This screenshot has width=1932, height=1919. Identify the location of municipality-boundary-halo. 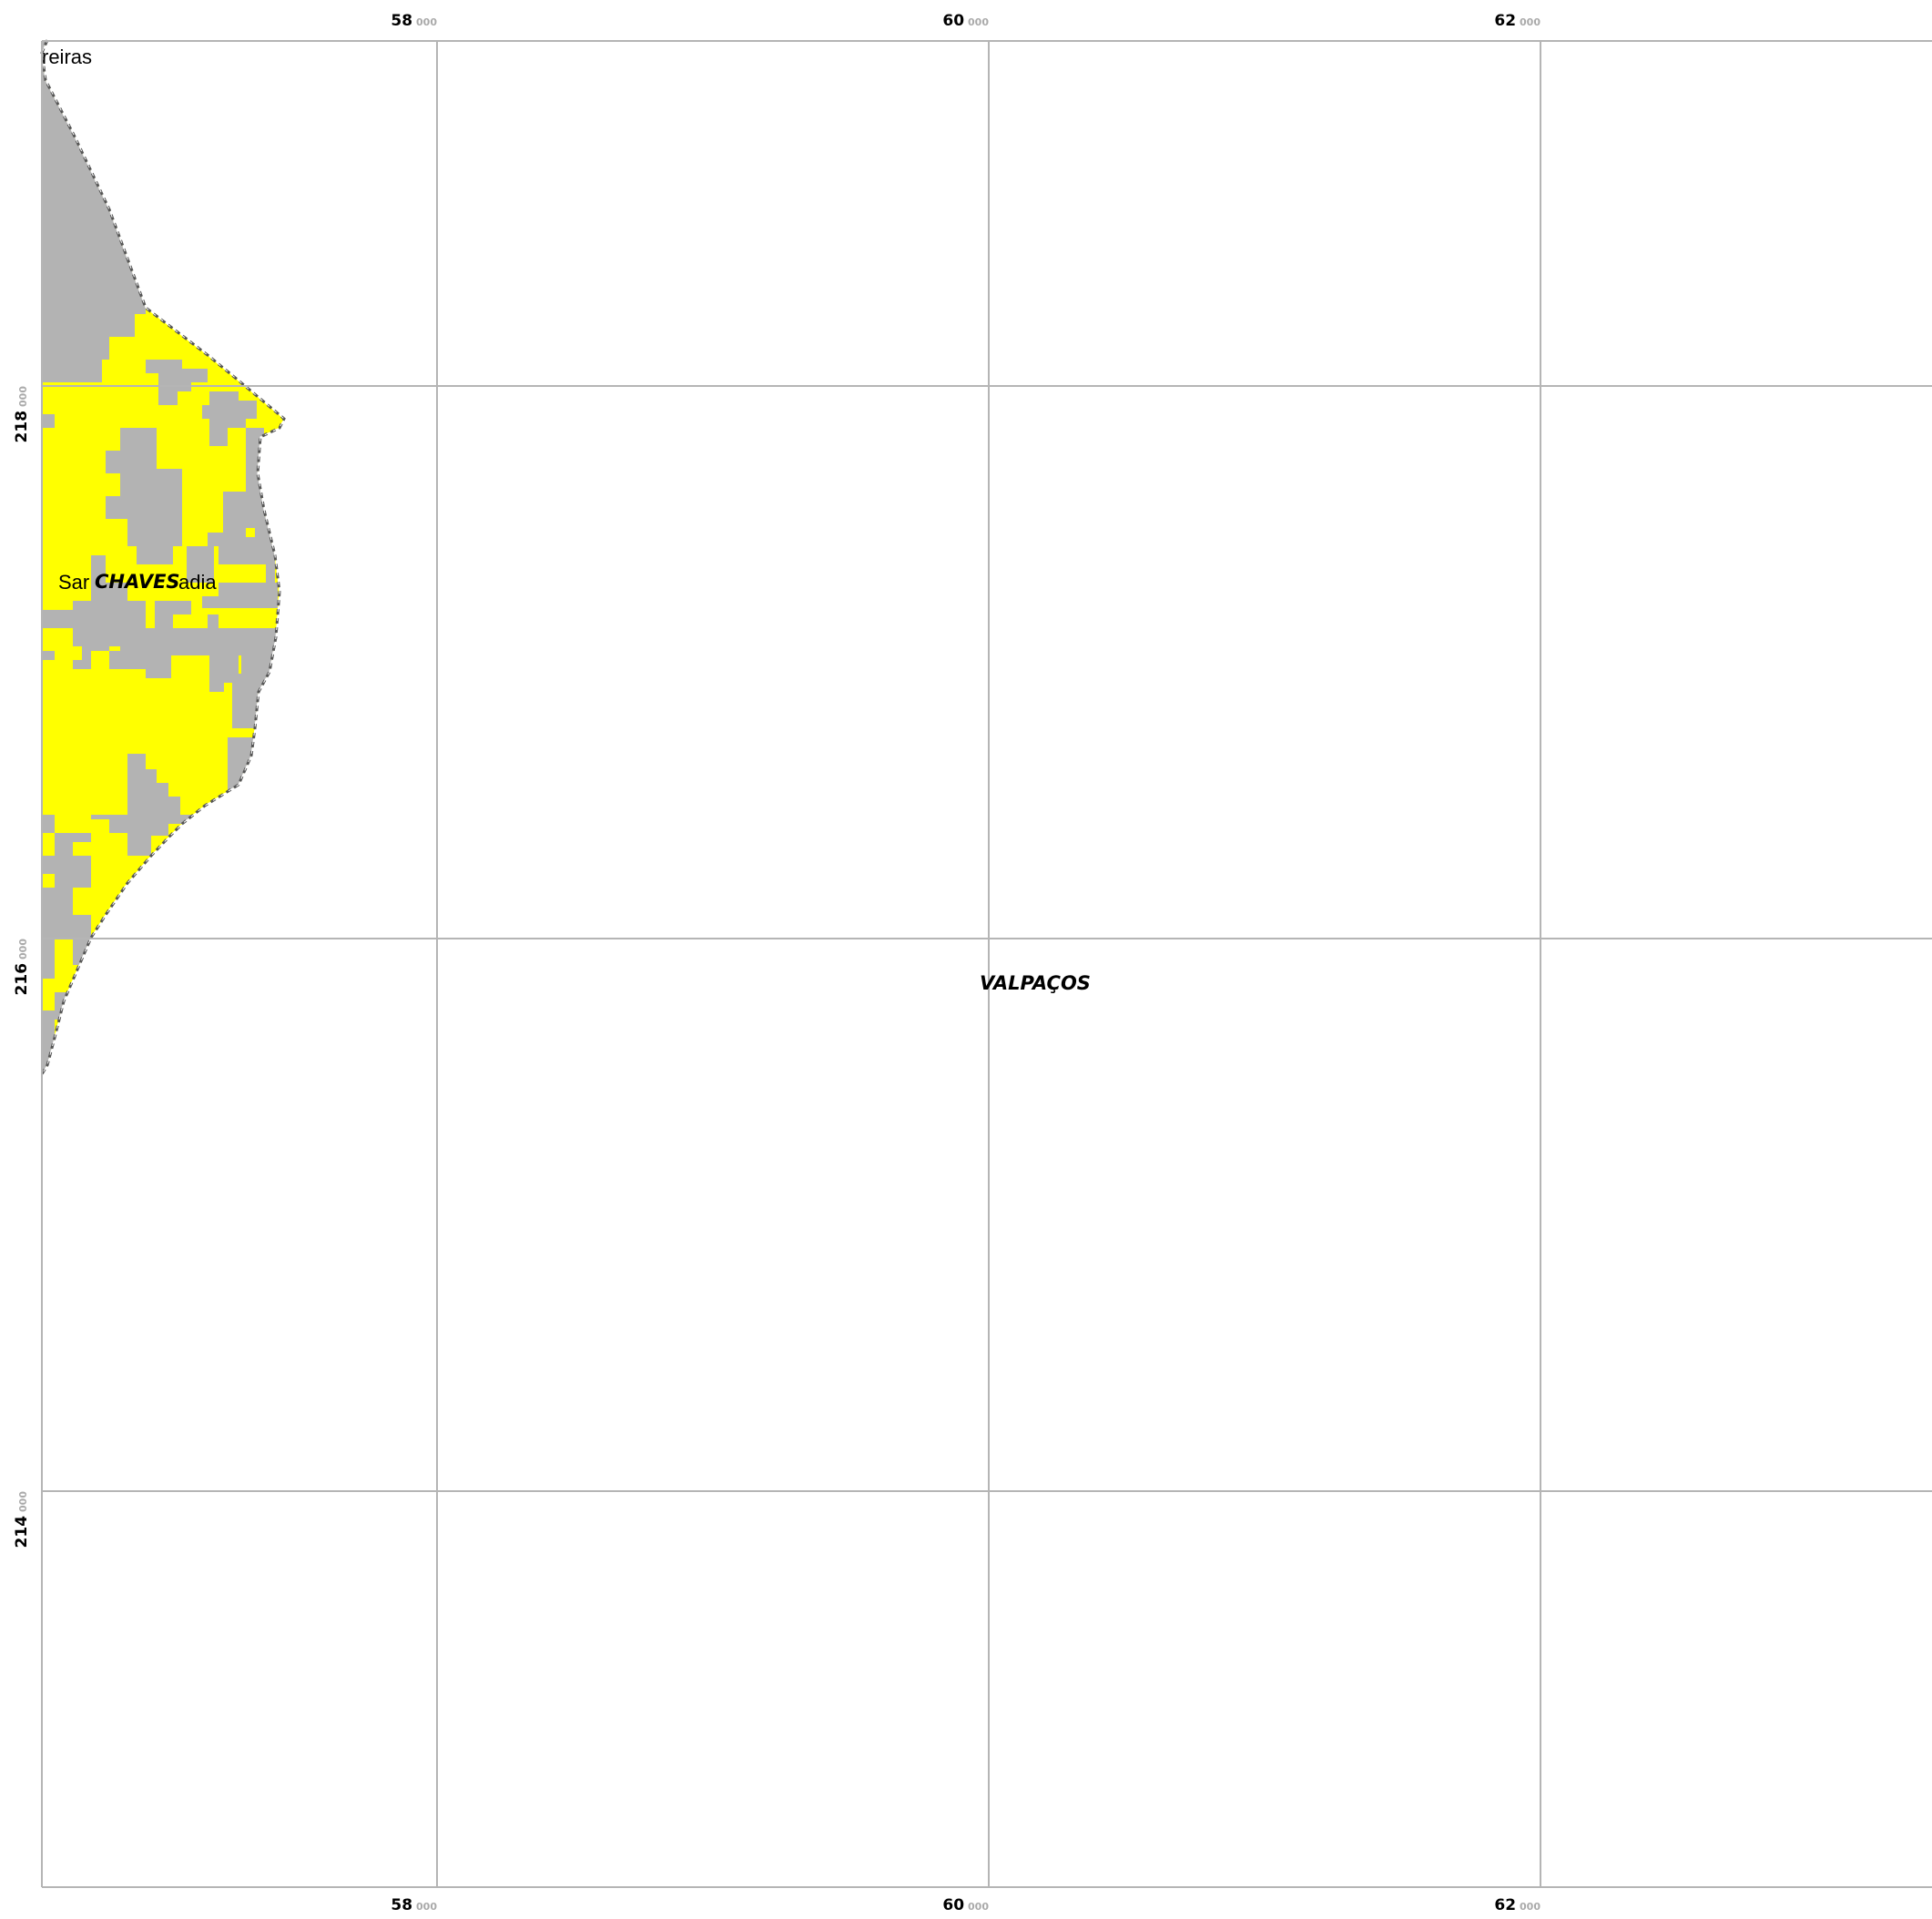
(163, 557).